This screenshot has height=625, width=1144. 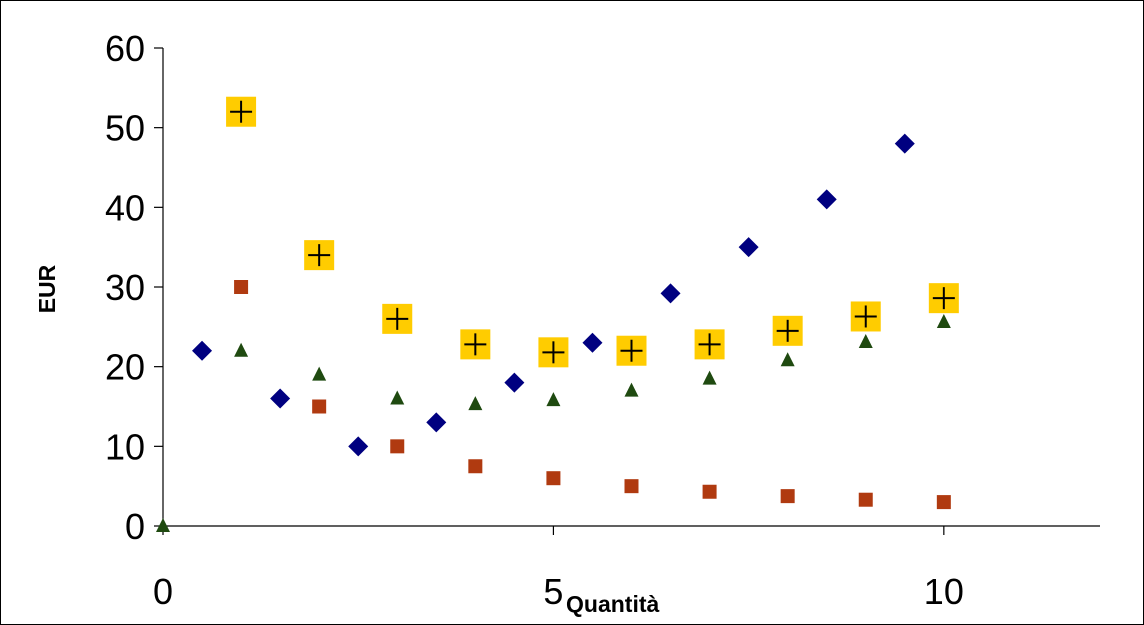 I want to click on y-tick-label-5: 50, so click(x=125, y=128).